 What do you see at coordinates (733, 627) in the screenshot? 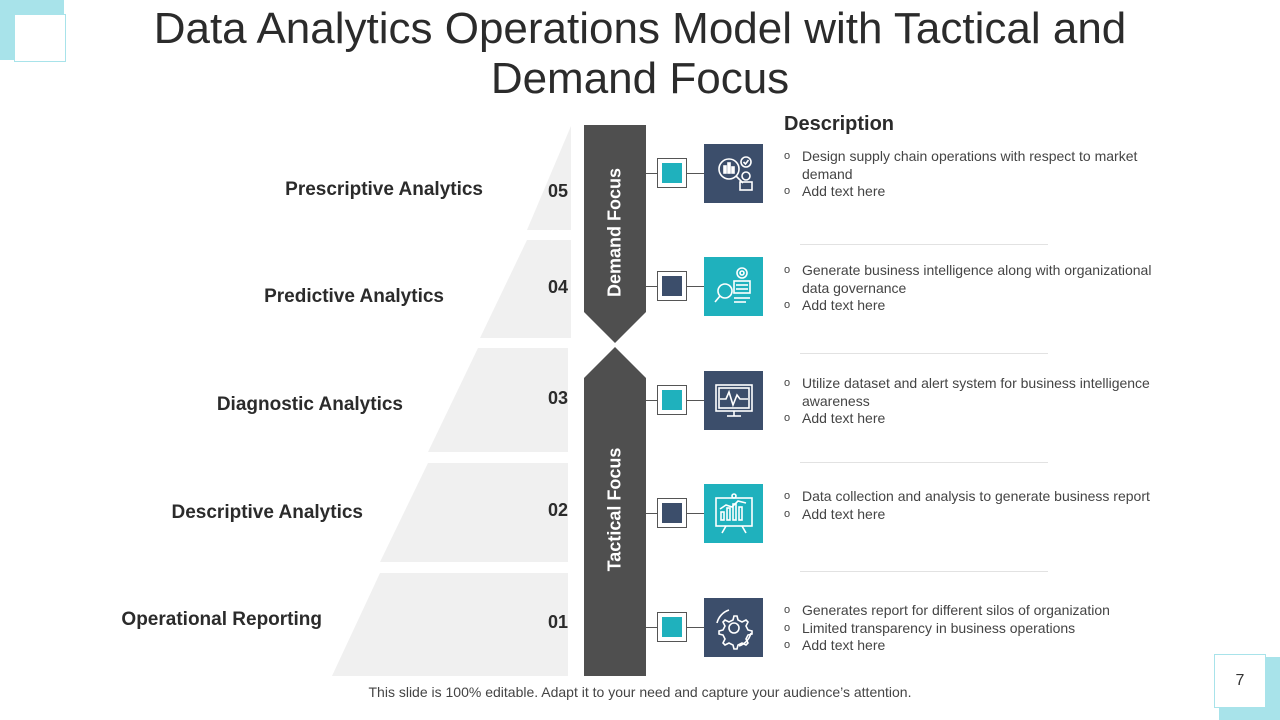
I see `gear-cycle-icon` at bounding box center [733, 627].